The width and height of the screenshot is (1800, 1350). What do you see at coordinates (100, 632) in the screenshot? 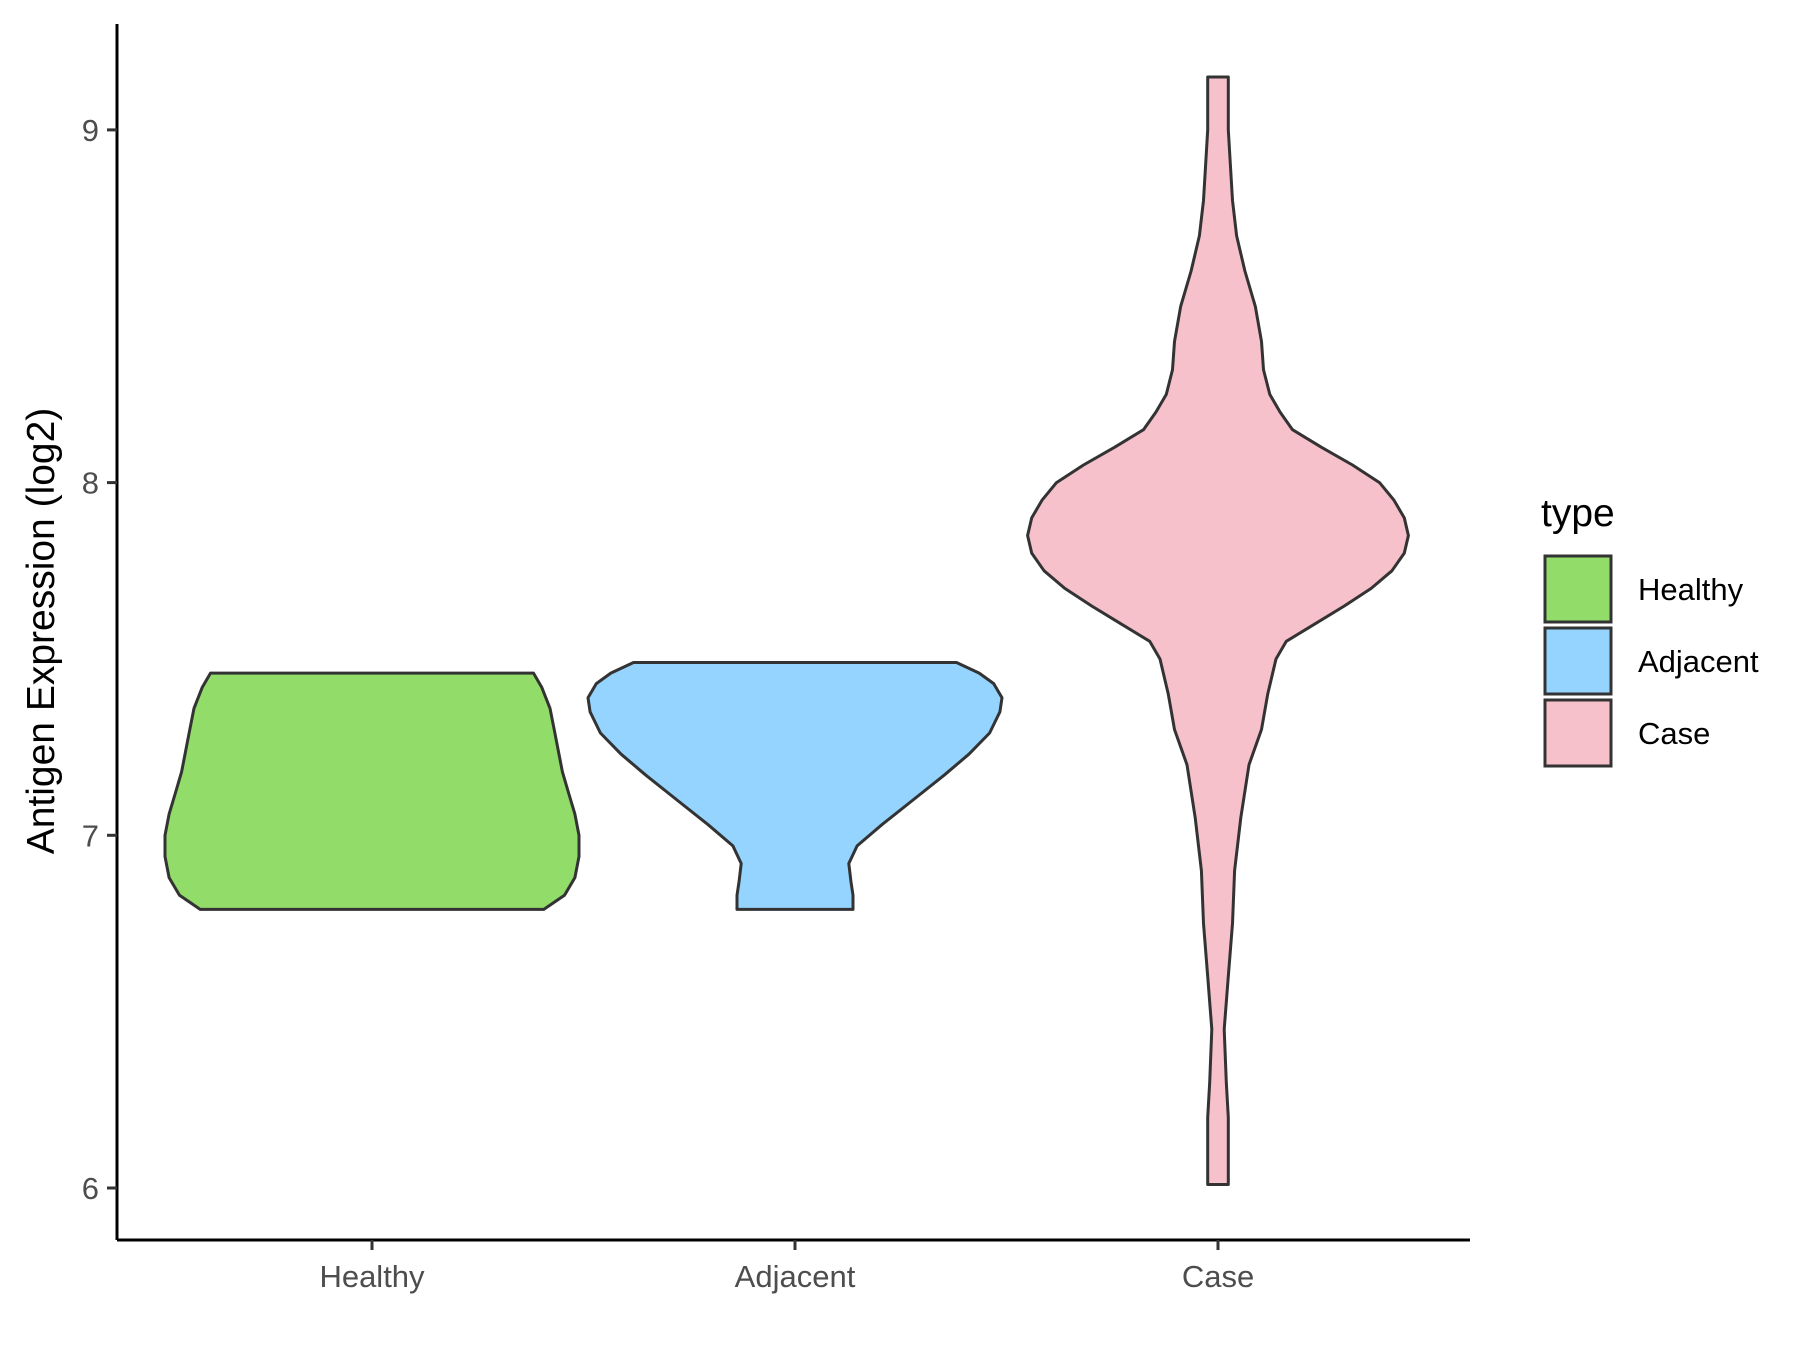
I see `y-axis: 6 7 8 9` at bounding box center [100, 632].